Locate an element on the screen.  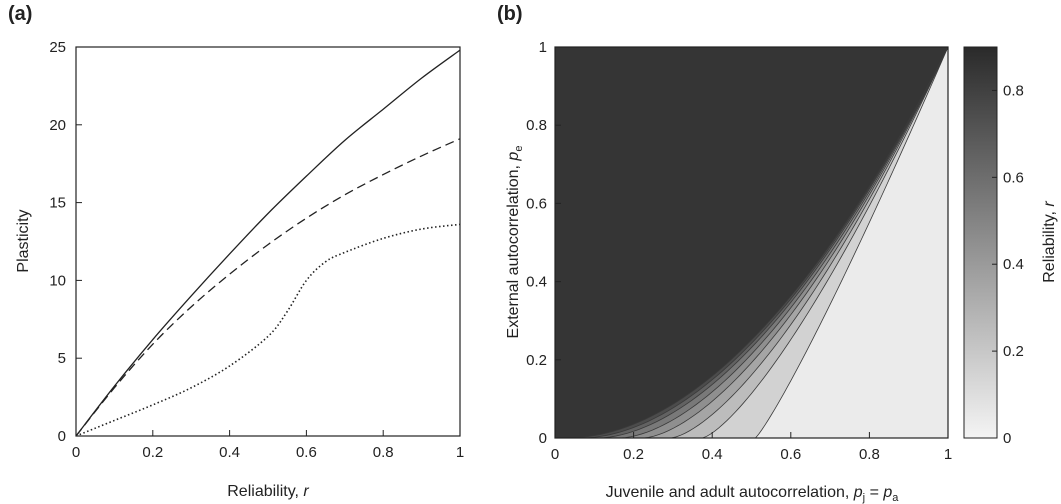
panel-a-y-title: Plasticity is located at coordinates (23, 240).